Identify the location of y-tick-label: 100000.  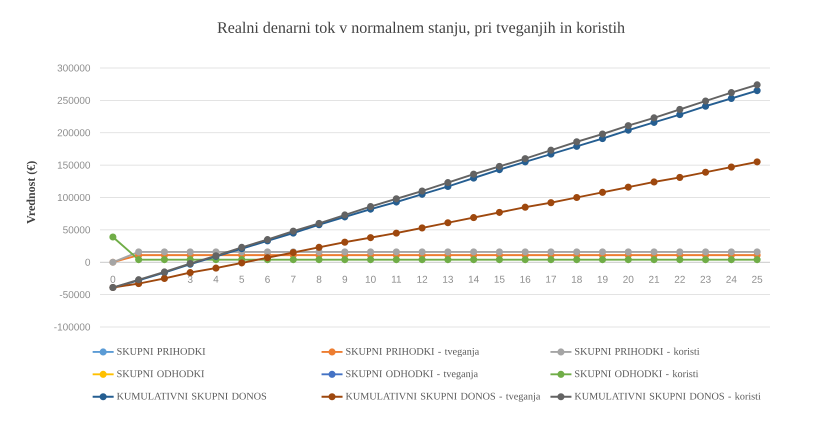
(74, 198).